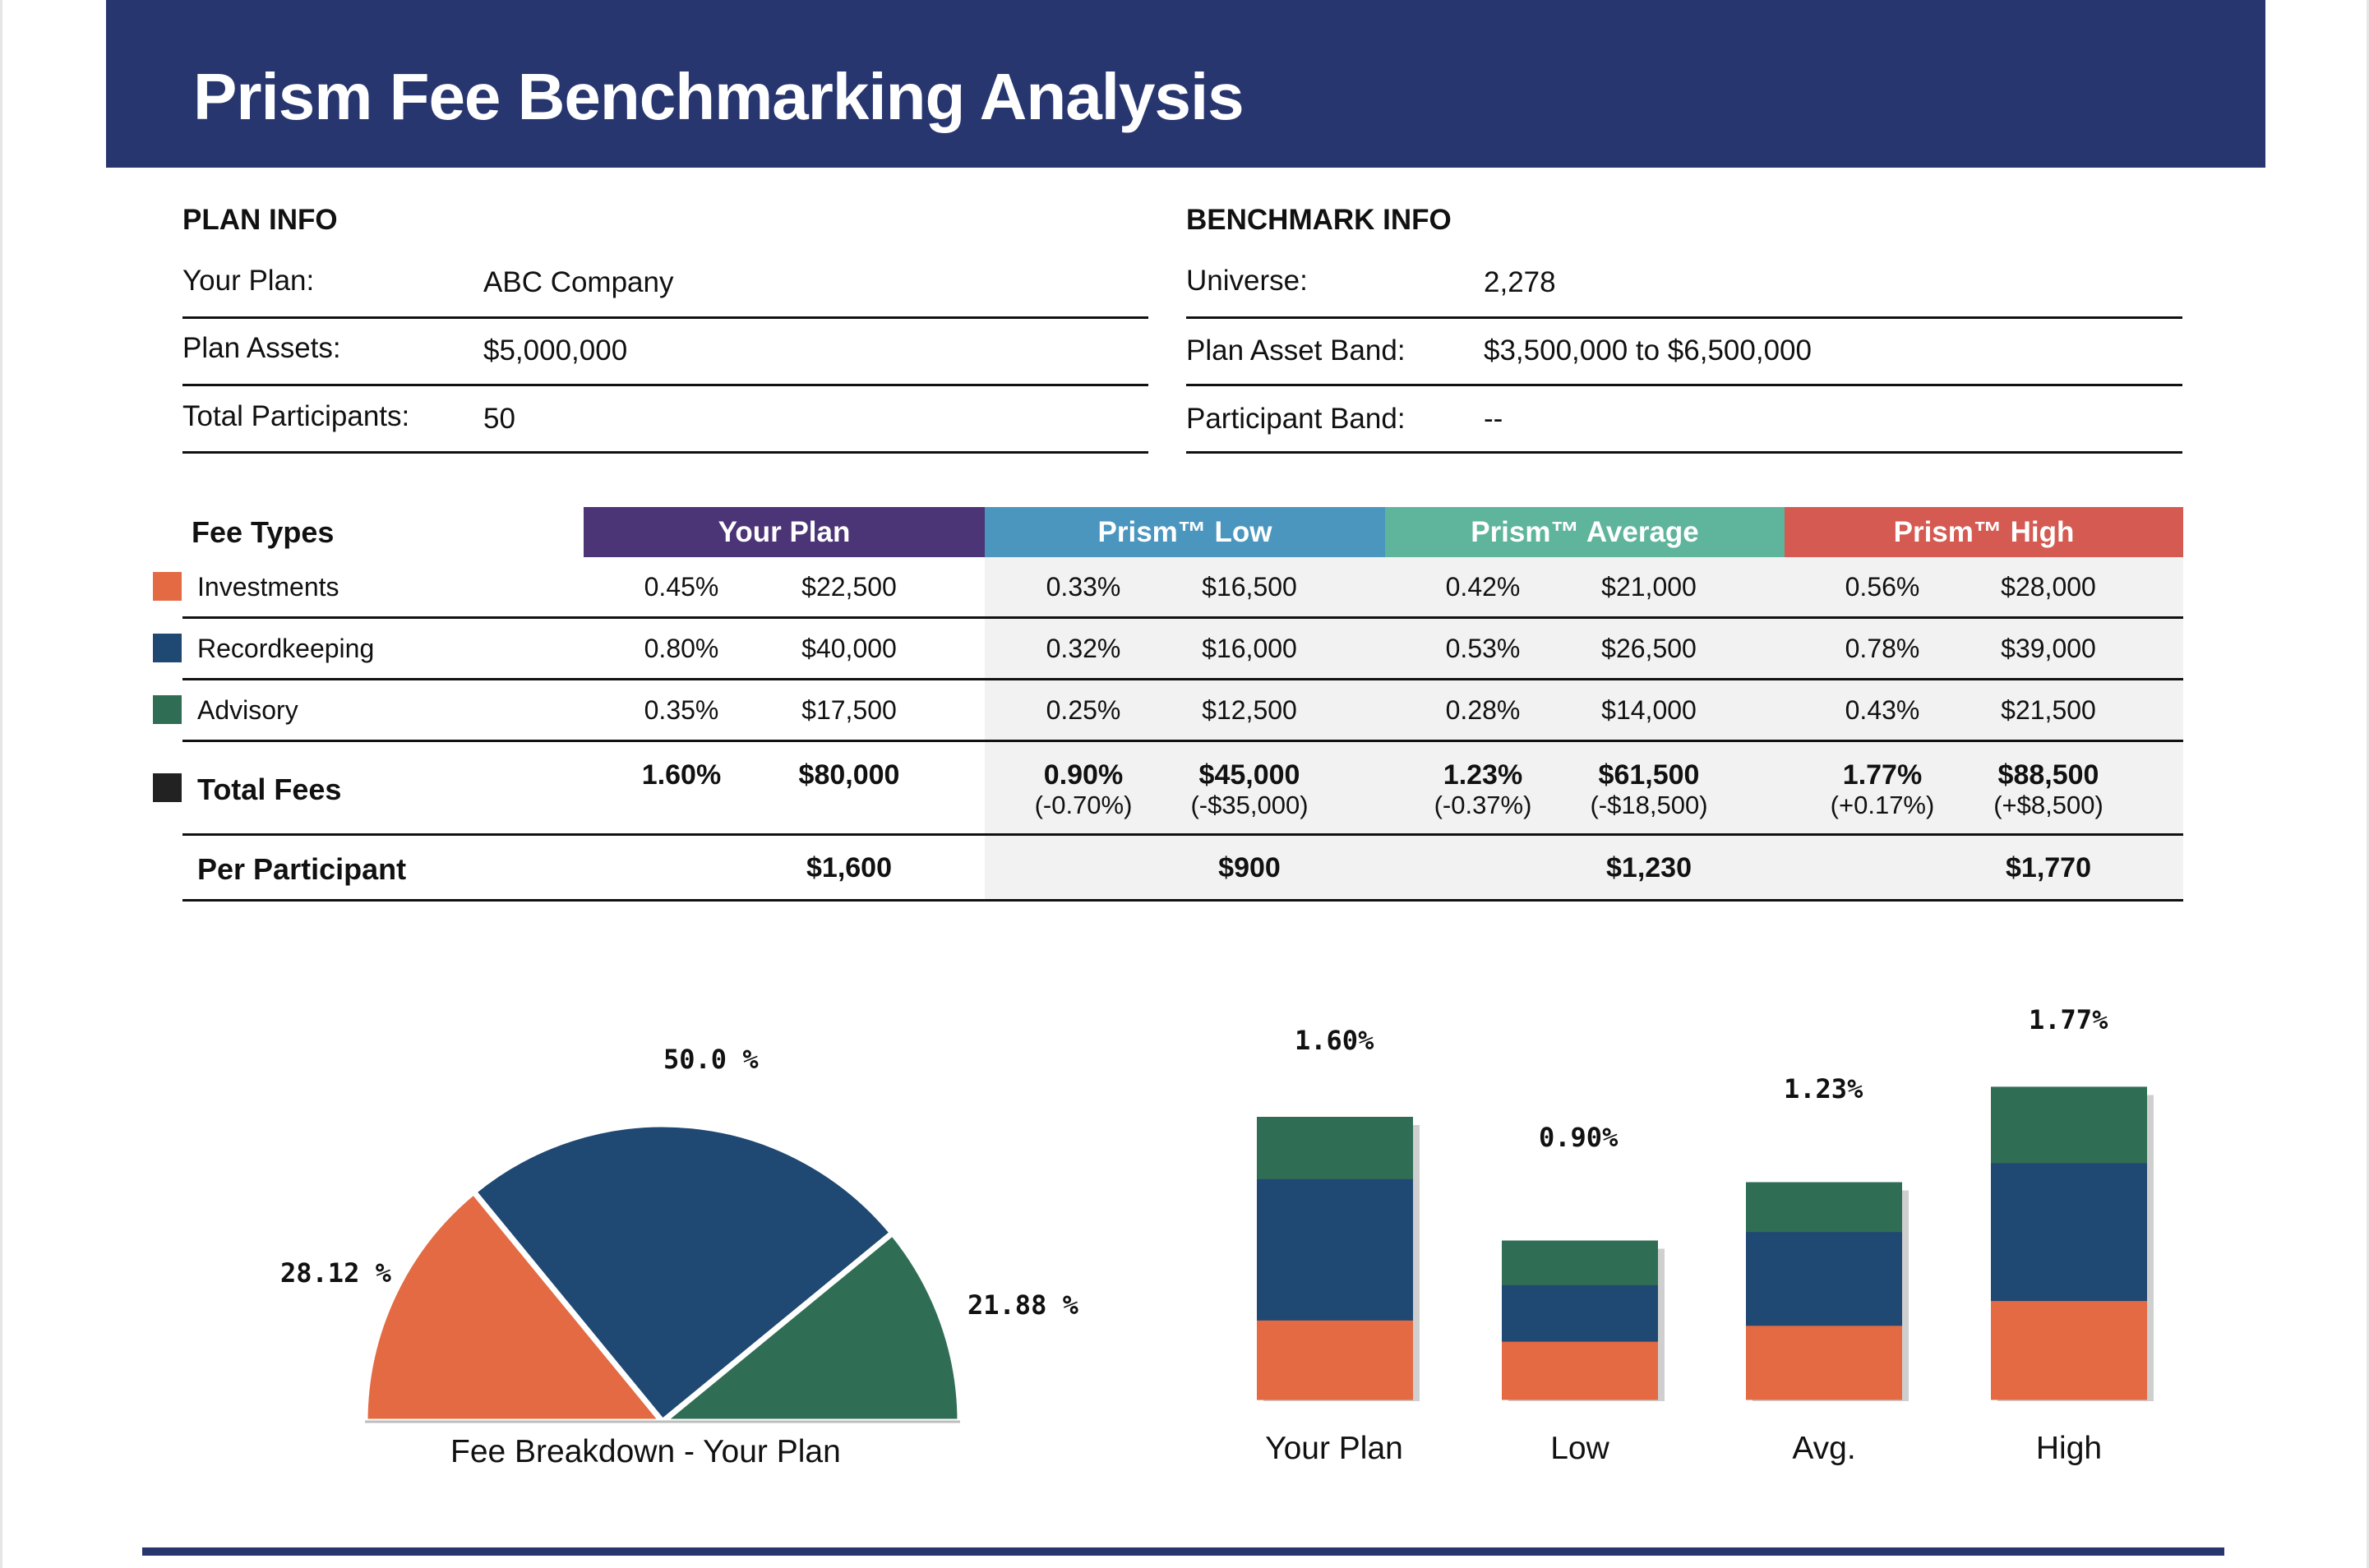  Describe the element at coordinates (1824, 1362) in the screenshot. I see `bar-avg-investments` at that location.